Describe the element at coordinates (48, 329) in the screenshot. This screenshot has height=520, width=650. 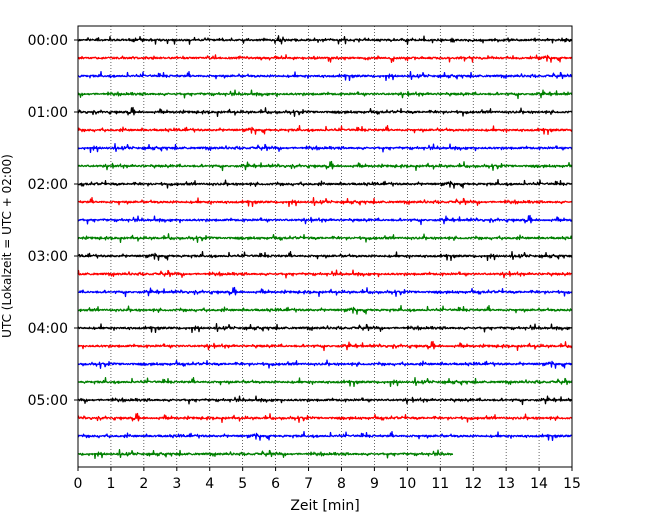
I see `y-tick-label: 04:00` at that location.